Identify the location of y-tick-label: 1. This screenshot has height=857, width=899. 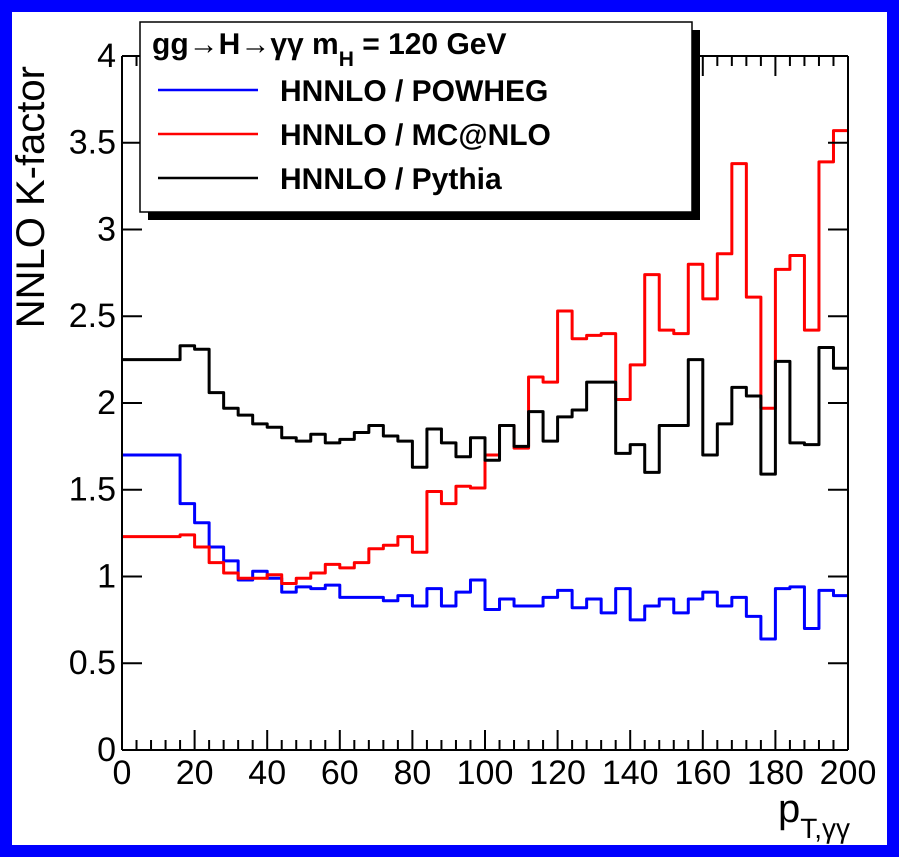
(106, 576).